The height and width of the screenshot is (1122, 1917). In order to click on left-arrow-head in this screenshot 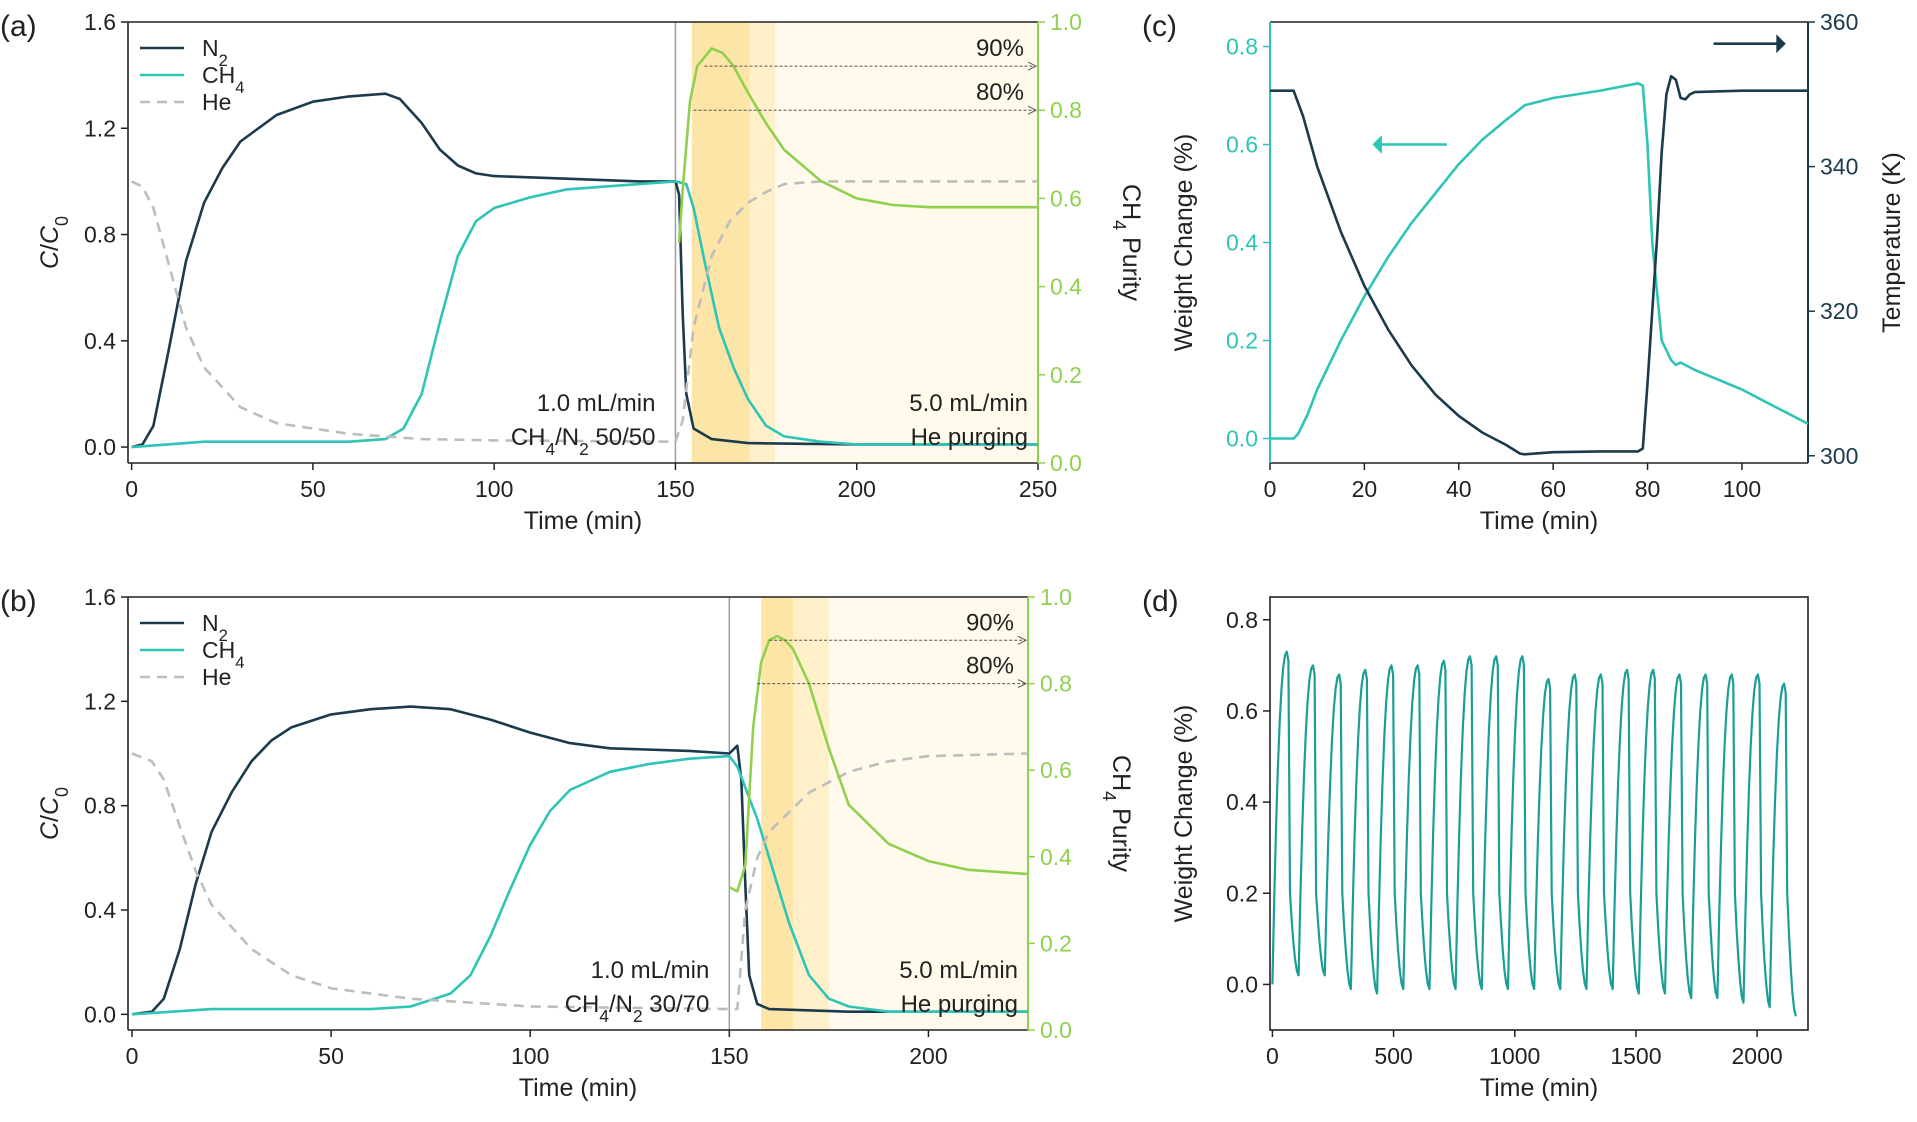, I will do `click(1377, 144)`.